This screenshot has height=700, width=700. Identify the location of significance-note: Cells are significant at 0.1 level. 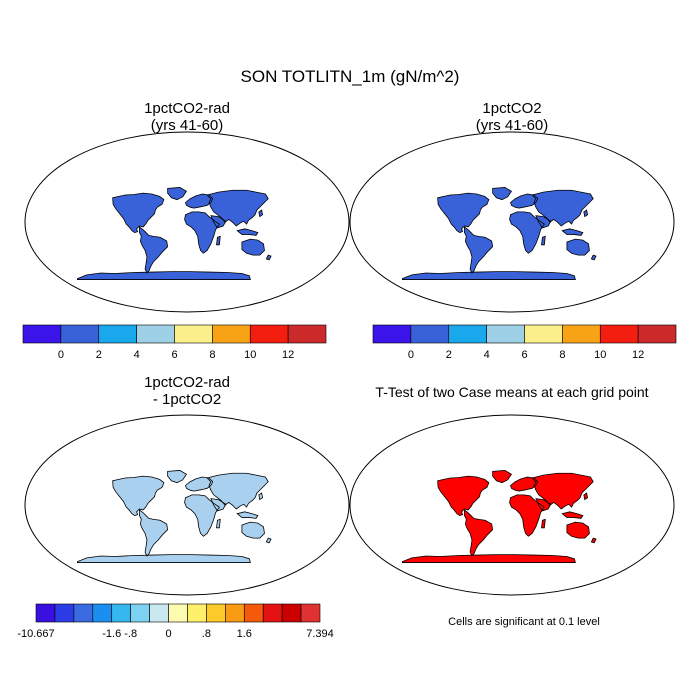
(524, 622).